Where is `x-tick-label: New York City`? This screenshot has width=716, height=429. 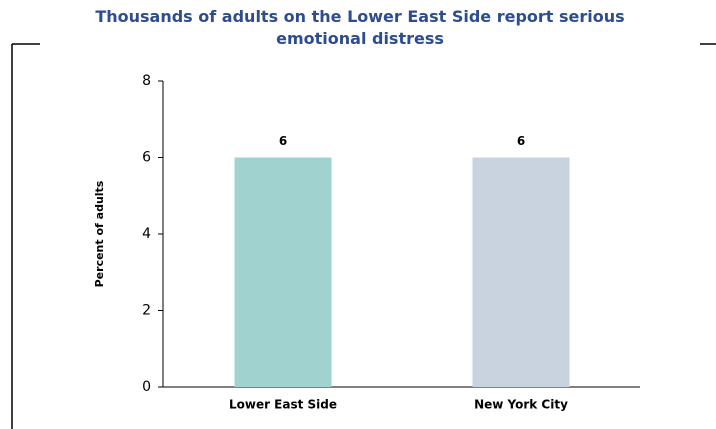 x-tick-label: New York City is located at coordinates (521, 405).